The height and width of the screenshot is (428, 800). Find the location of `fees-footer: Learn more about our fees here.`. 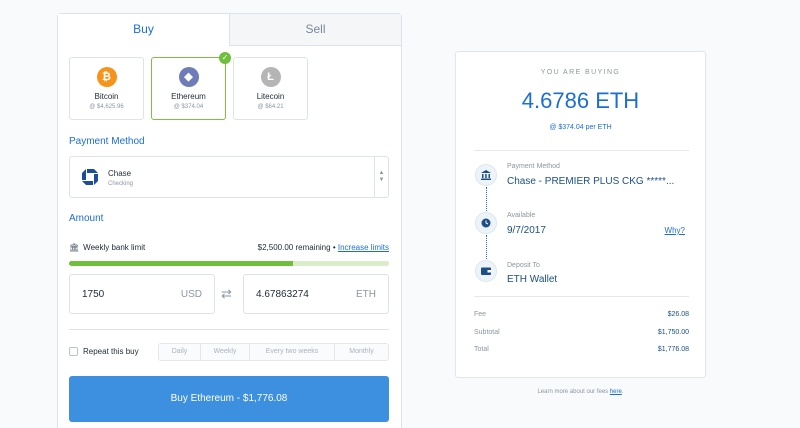

fees-footer: Learn more about our fees here. is located at coordinates (580, 392).